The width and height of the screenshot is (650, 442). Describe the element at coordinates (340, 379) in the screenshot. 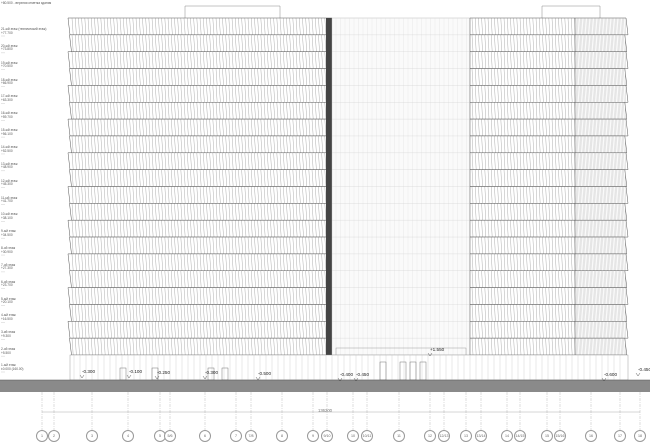

I see `spot-marker` at that location.